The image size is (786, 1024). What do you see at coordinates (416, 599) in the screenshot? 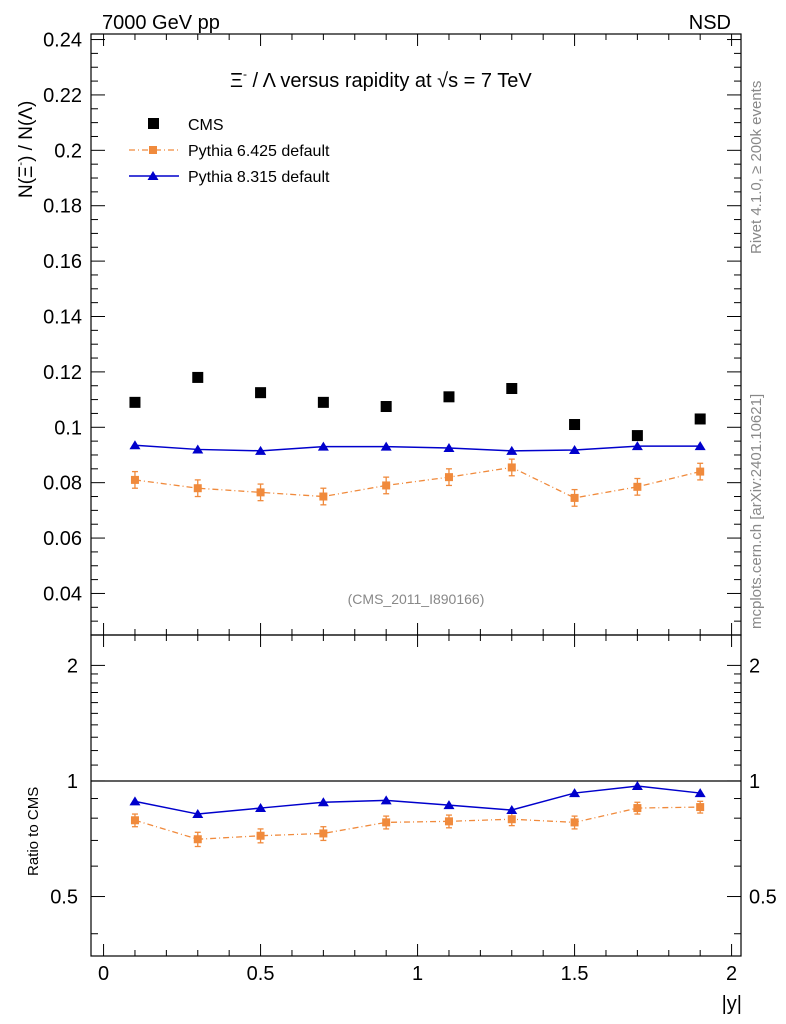
I see `analysis-id: (CMS_2011_I890166)` at bounding box center [416, 599].